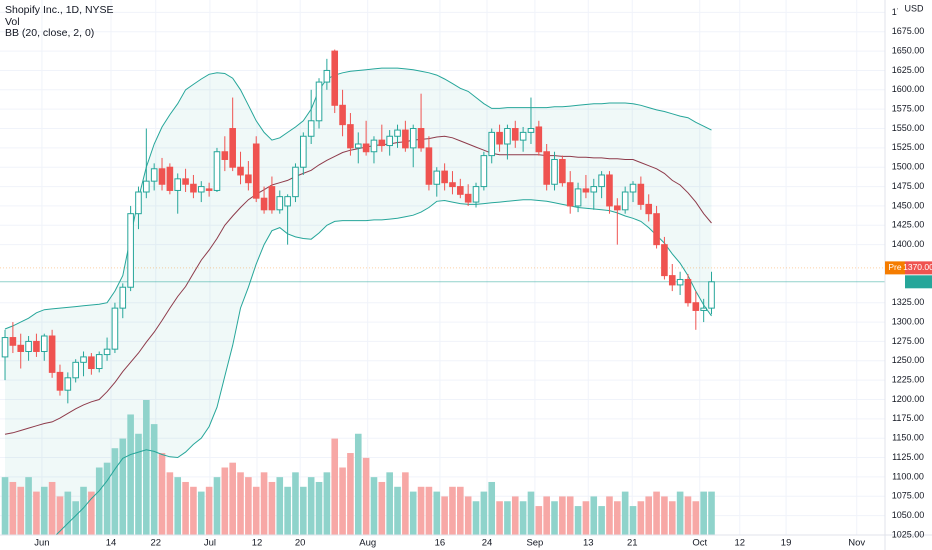 The image size is (932, 550). I want to click on y-tick-label: 1400.00, so click(908, 244).